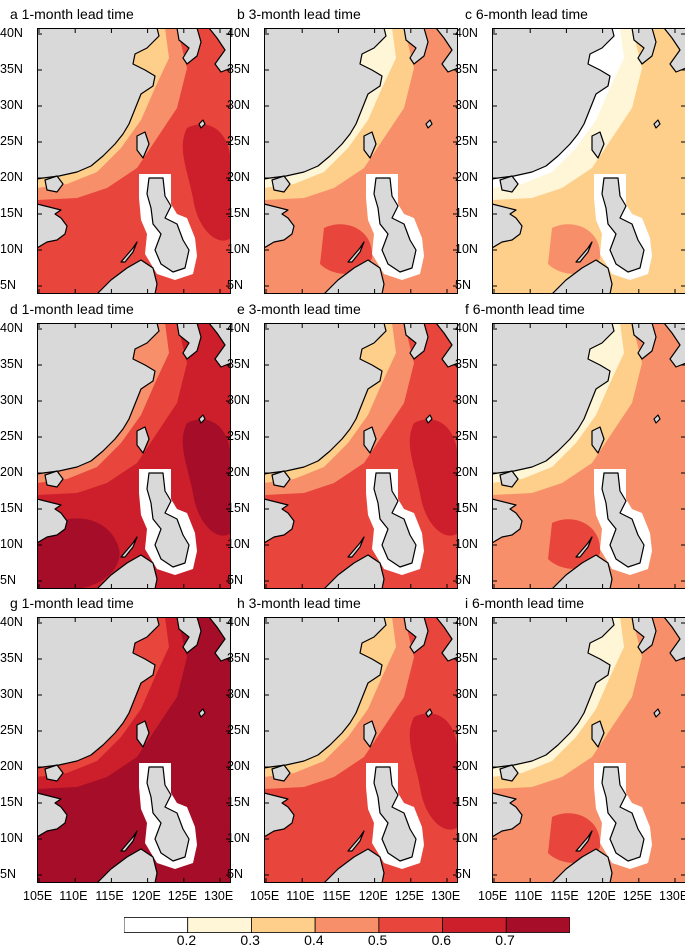 The image size is (685, 948). What do you see at coordinates (347, 925) in the screenshot?
I see `colorbar` at bounding box center [347, 925].